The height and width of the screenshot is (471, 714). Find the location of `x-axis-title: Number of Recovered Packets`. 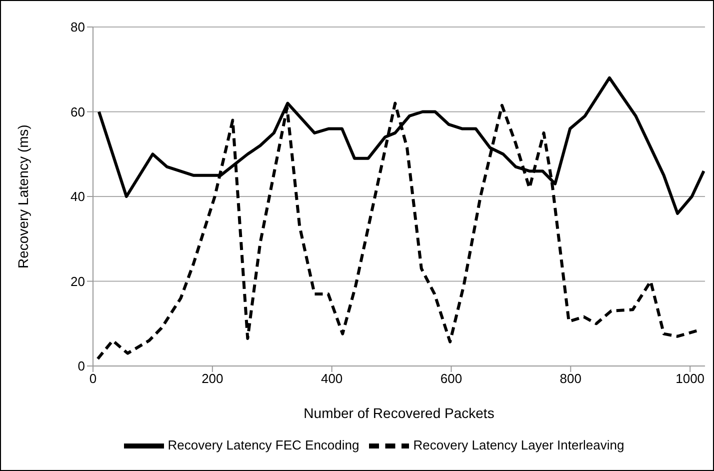

x-axis-title: Number of Recovered Packets is located at coordinates (399, 413).